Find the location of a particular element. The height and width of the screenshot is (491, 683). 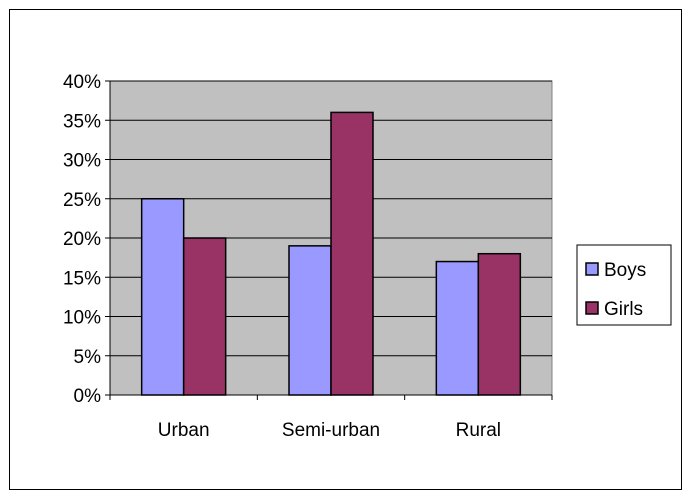

x-tick-label: Rural is located at coordinates (478, 430).